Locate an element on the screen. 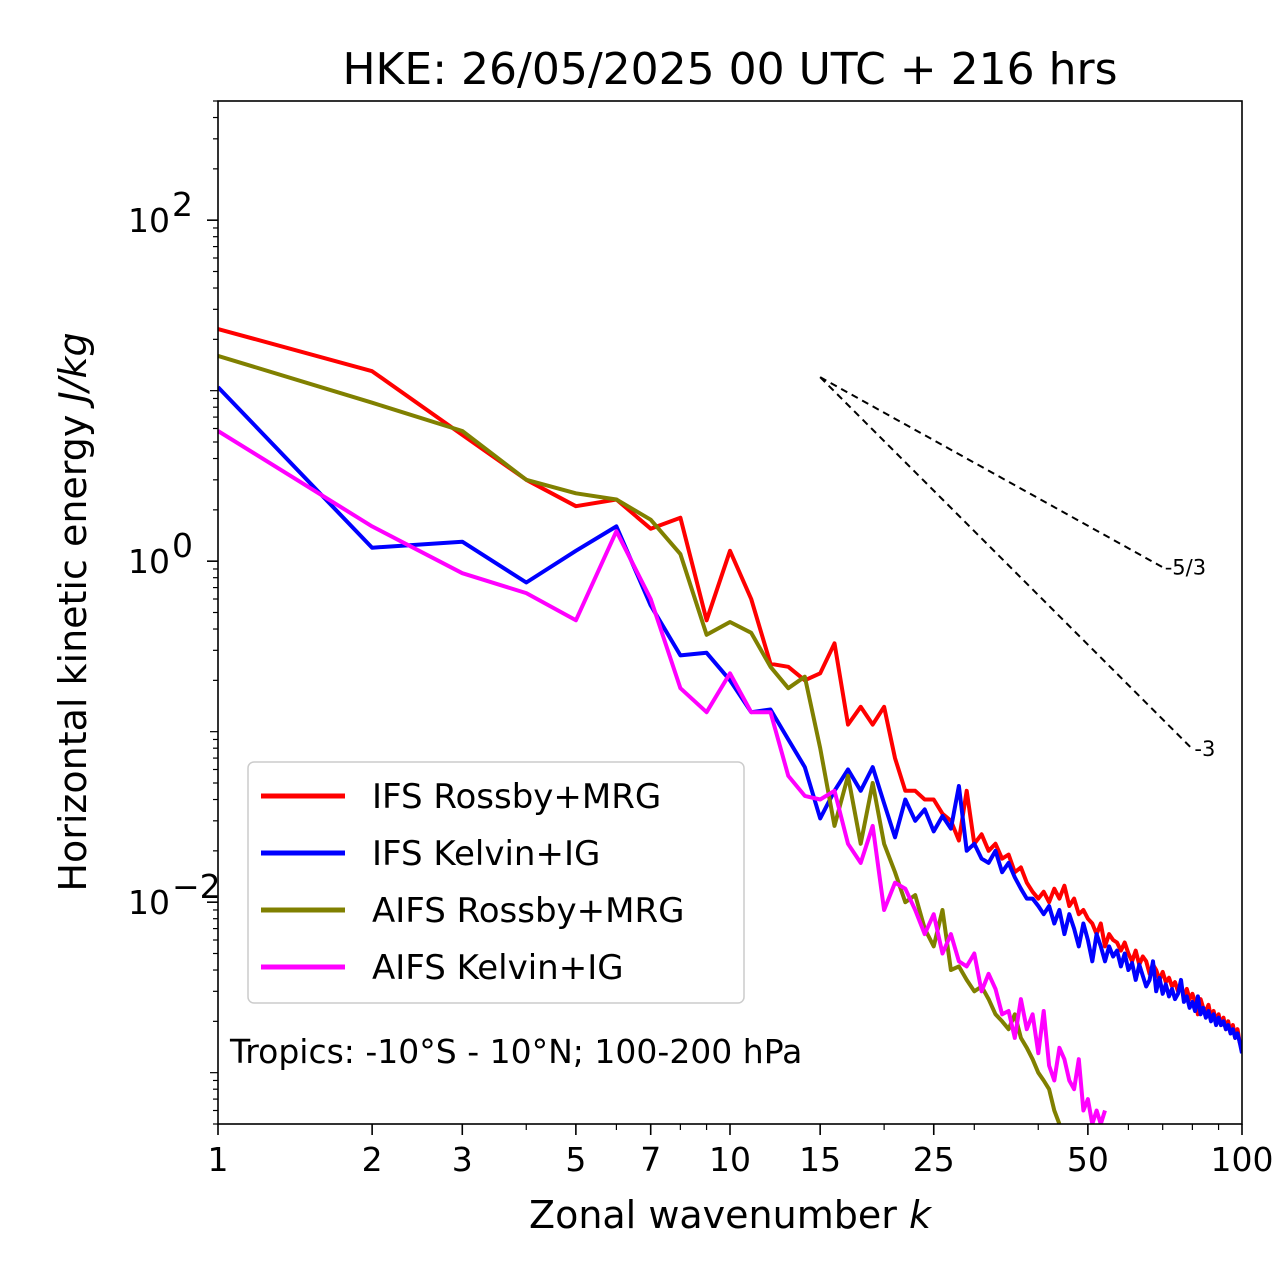 This screenshot has height=1288, width=1280. reference-lines: -5/3 -3 is located at coordinates (1017, 568).